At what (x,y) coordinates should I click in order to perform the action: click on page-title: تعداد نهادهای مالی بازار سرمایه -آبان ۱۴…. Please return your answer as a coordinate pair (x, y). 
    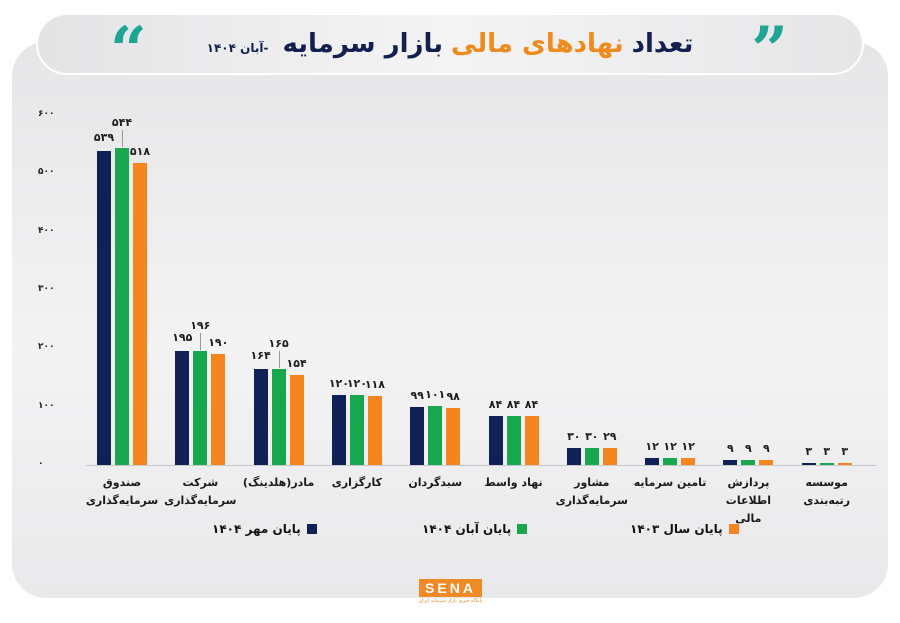
    Looking at the image, I should click on (450, 44).